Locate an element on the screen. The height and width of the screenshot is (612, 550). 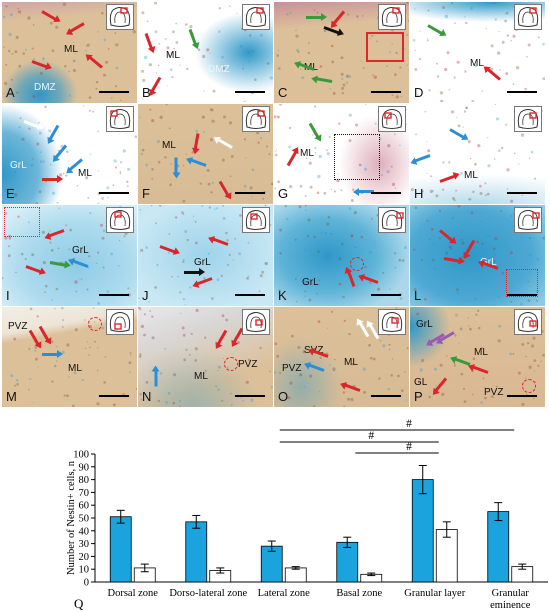
micrograph-panel-c: MLC is located at coordinates (341, 52).